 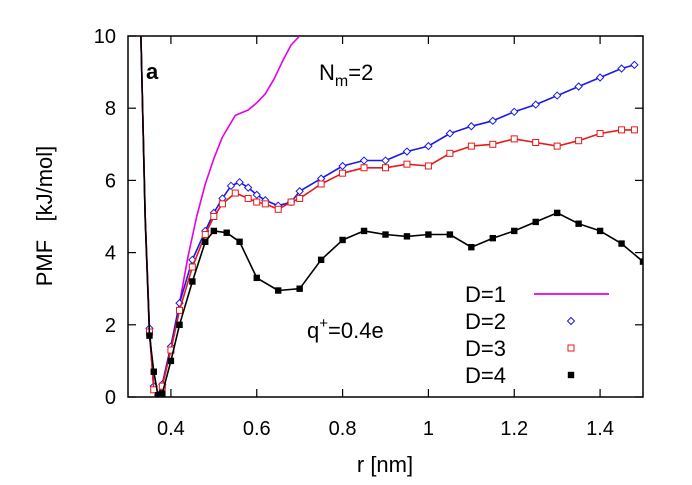 What do you see at coordinates (485, 294) in the screenshot?
I see `legend-label: D=1` at bounding box center [485, 294].